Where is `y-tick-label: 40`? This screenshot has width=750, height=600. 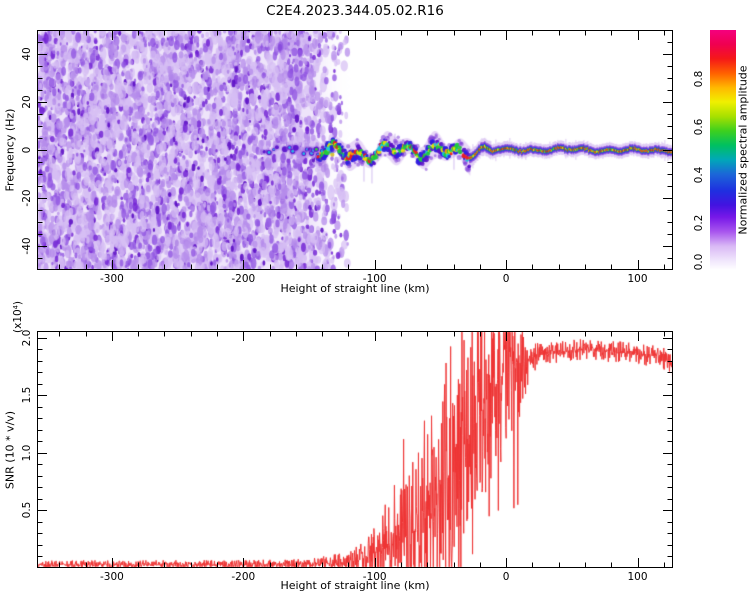 y-tick-label: 40 is located at coordinates (27, 54).